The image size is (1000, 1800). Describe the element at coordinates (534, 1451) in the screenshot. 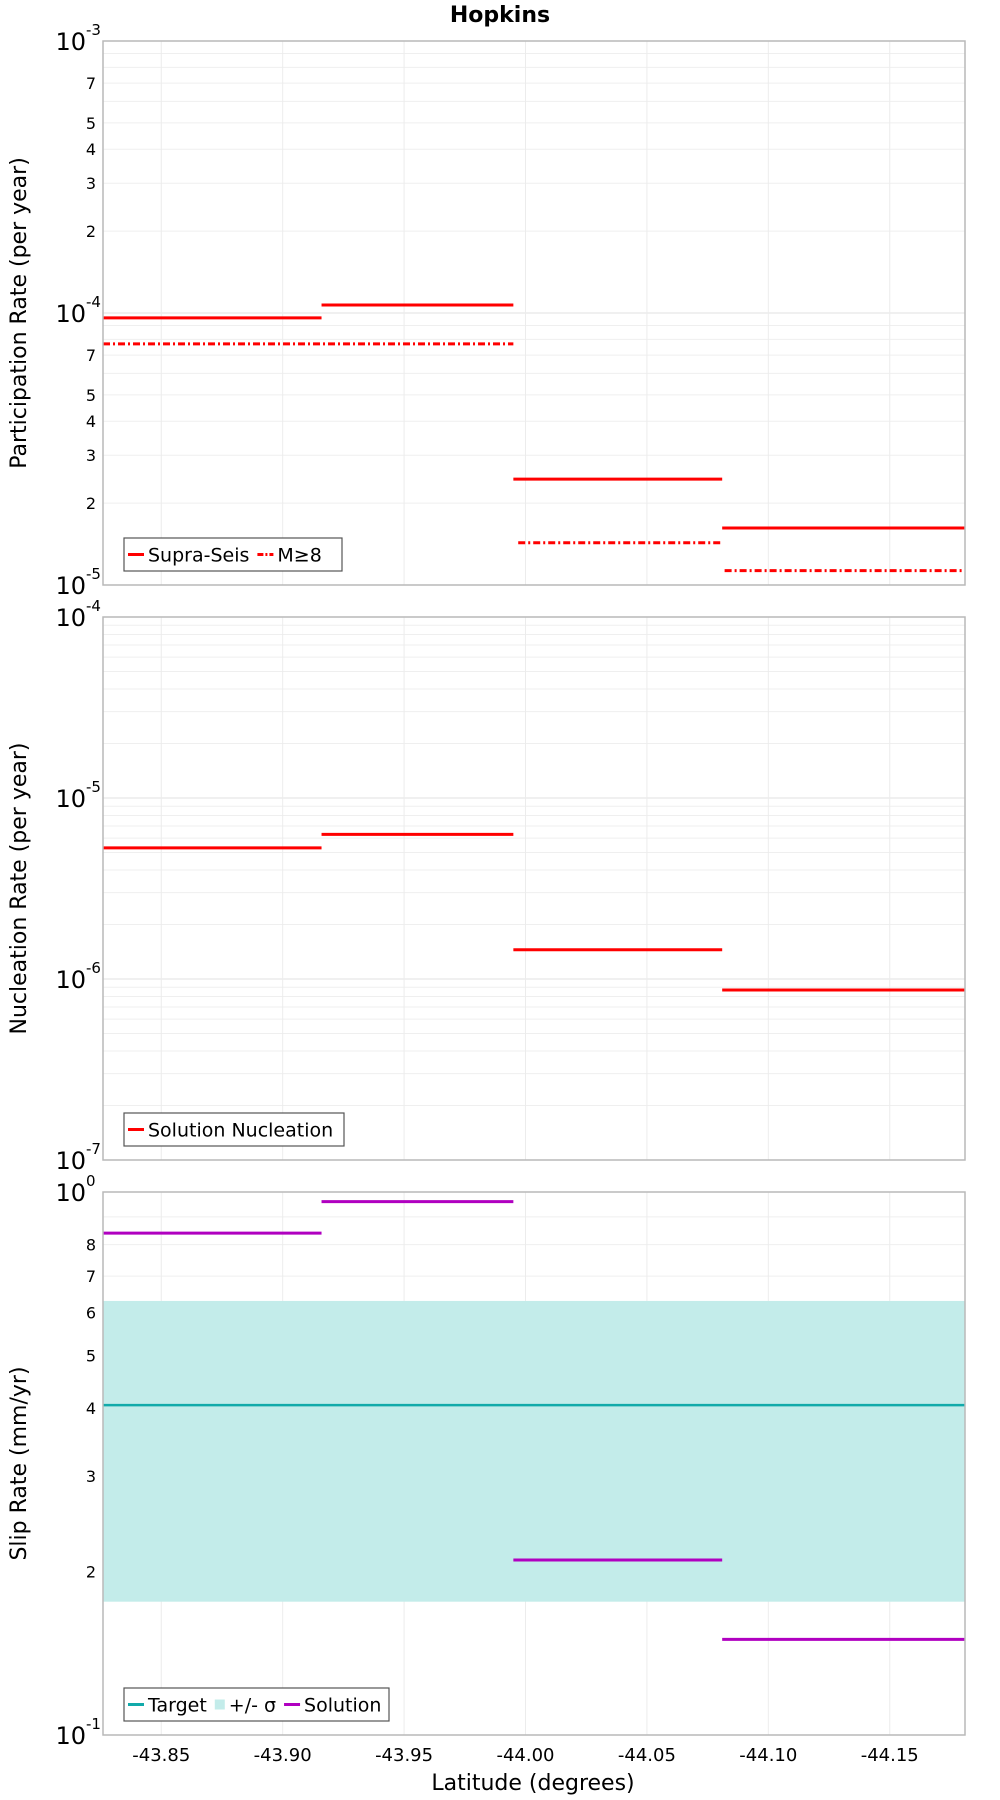

I see `sigma-band` at that location.